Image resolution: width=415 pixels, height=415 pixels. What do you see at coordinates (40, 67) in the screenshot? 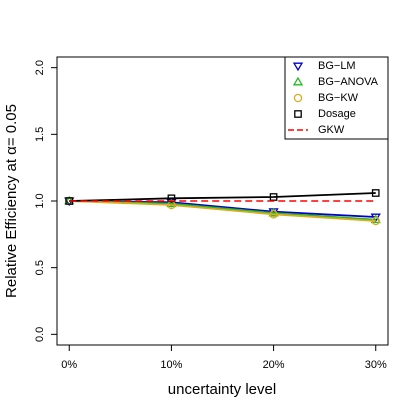
I see `y-tick-label: 2.0` at bounding box center [40, 67].